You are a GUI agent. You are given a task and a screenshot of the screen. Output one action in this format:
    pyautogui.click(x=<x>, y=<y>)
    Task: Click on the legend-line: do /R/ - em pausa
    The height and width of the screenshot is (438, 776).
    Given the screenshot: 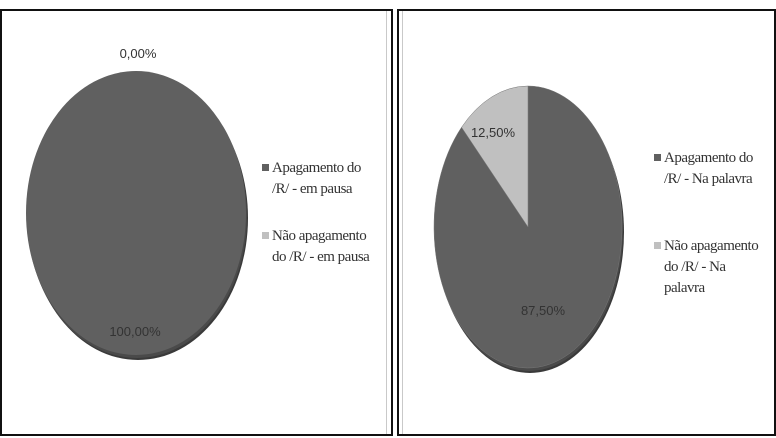 What is the action you would take?
    pyautogui.click(x=321, y=257)
    